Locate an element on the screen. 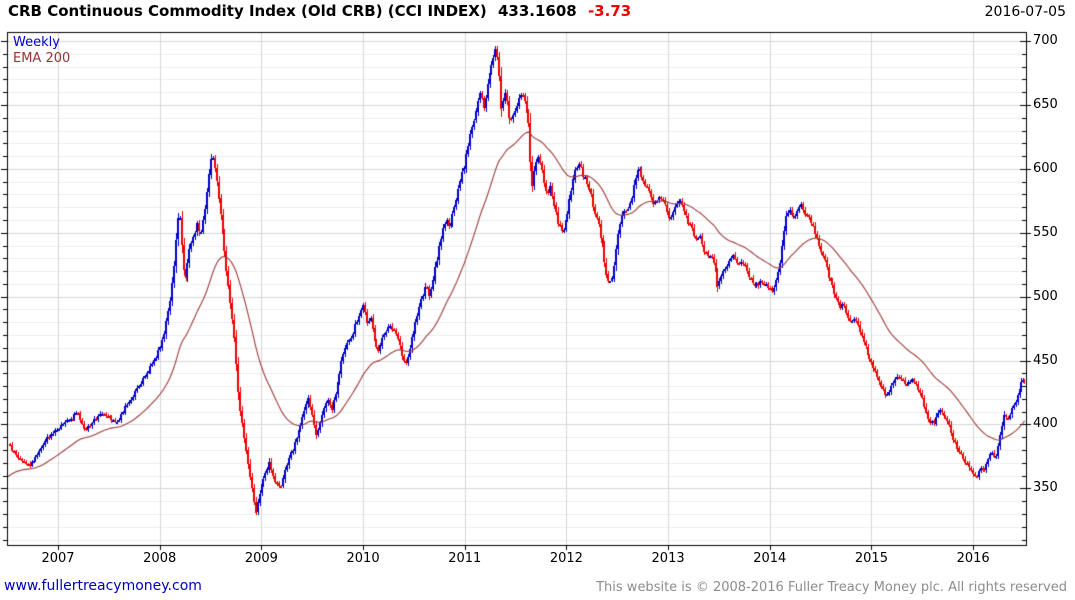 This screenshot has width=1075, height=600. x-axis-label: 2009 is located at coordinates (261, 558).